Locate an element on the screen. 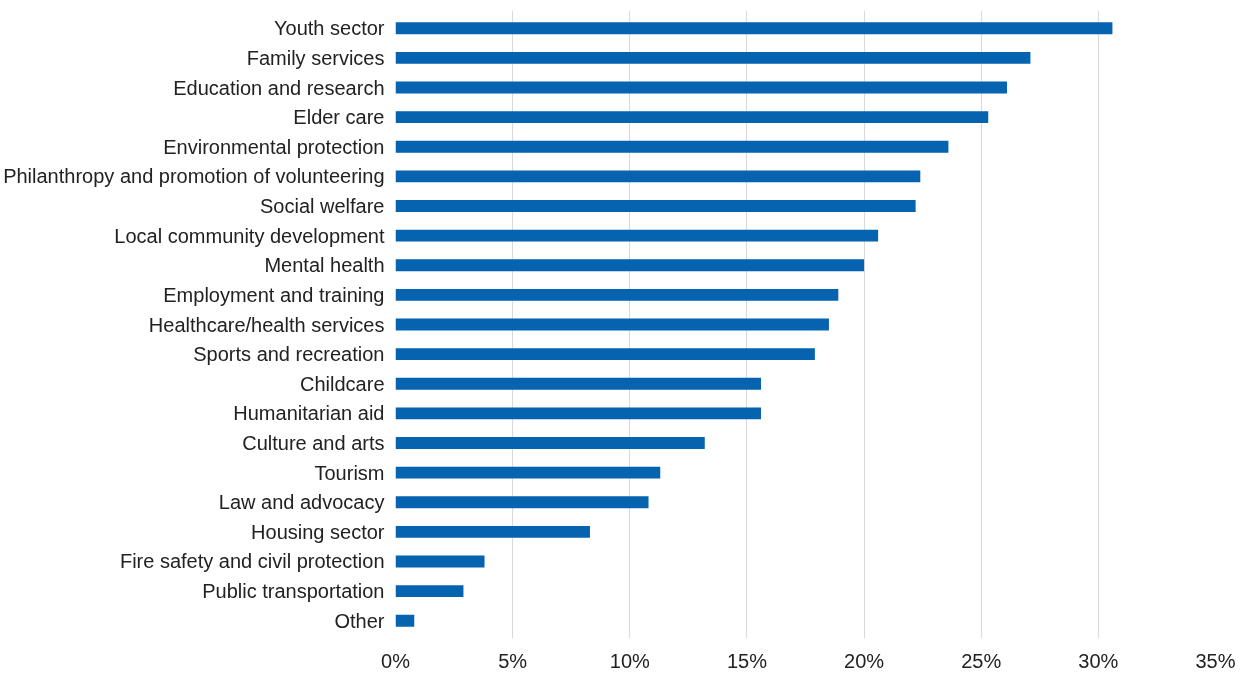  y-tick-label: Sports and recreation is located at coordinates (289, 354).